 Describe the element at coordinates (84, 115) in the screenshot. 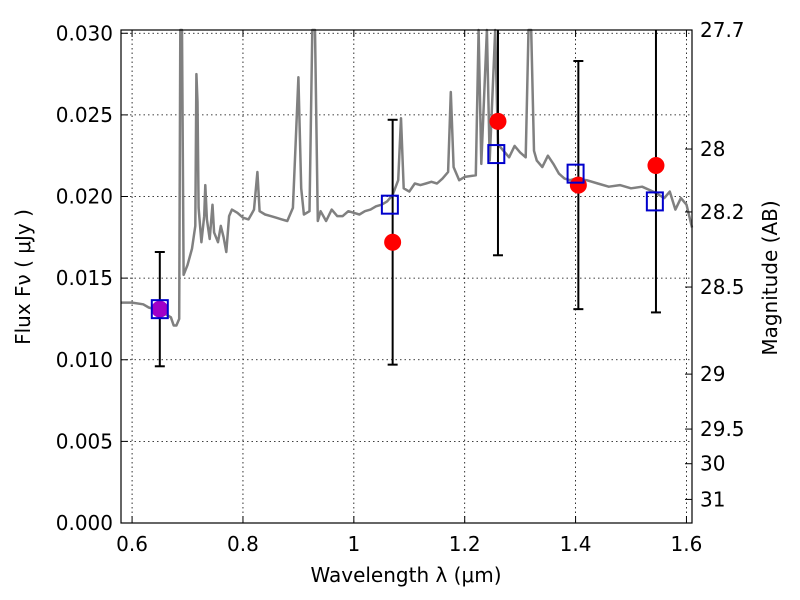

I see `y-tick-label: 0.025` at that location.